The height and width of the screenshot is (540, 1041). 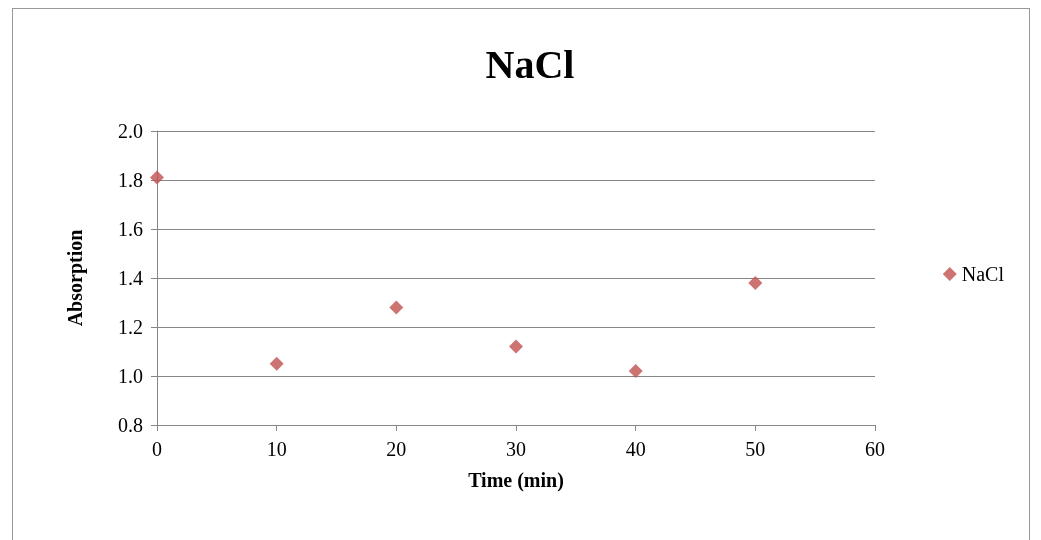 What do you see at coordinates (983, 274) in the screenshot?
I see `legend-label: NaCl` at bounding box center [983, 274].